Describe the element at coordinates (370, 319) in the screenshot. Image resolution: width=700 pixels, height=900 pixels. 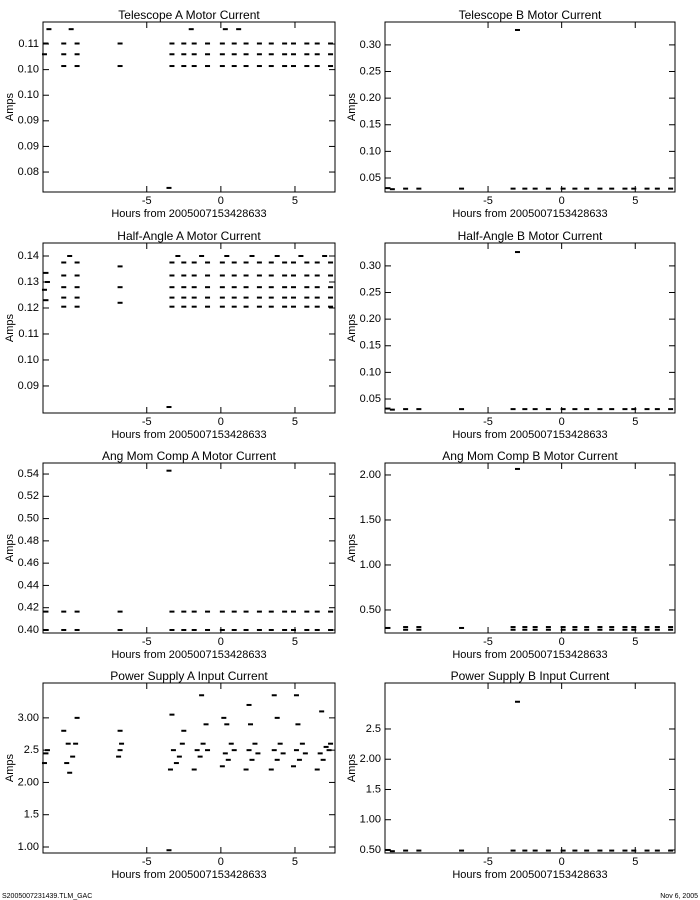
I see `y-tick-label: 0.20` at that location.